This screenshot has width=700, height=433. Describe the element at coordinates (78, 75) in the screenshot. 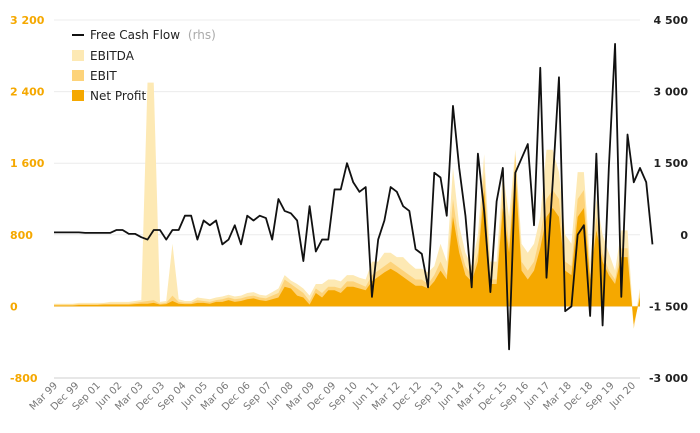

I see `legend-swatch-ebit` at that location.